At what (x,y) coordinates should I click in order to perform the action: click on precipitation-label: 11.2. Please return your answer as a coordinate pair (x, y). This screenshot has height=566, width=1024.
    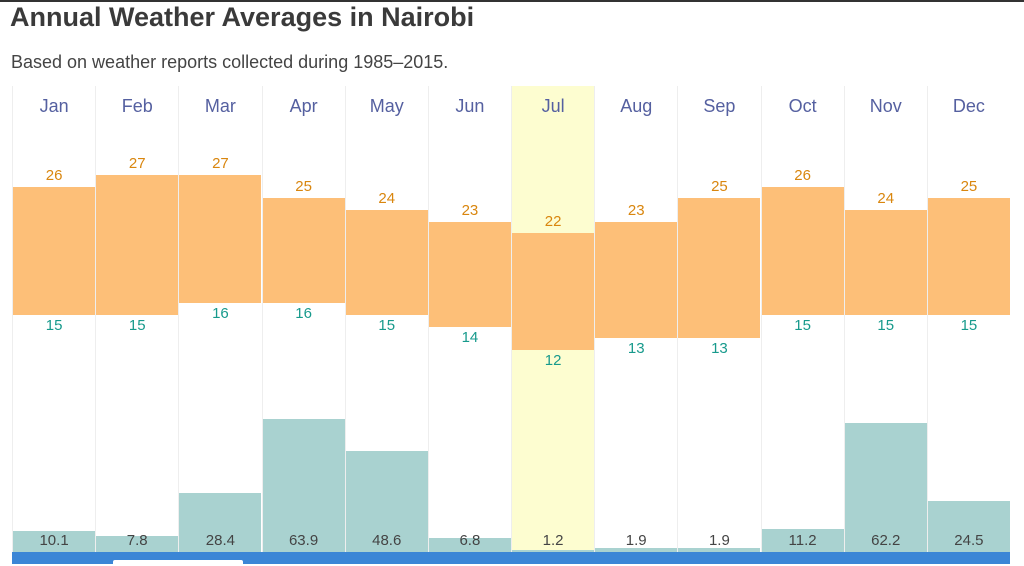
    Looking at the image, I should click on (802, 540).